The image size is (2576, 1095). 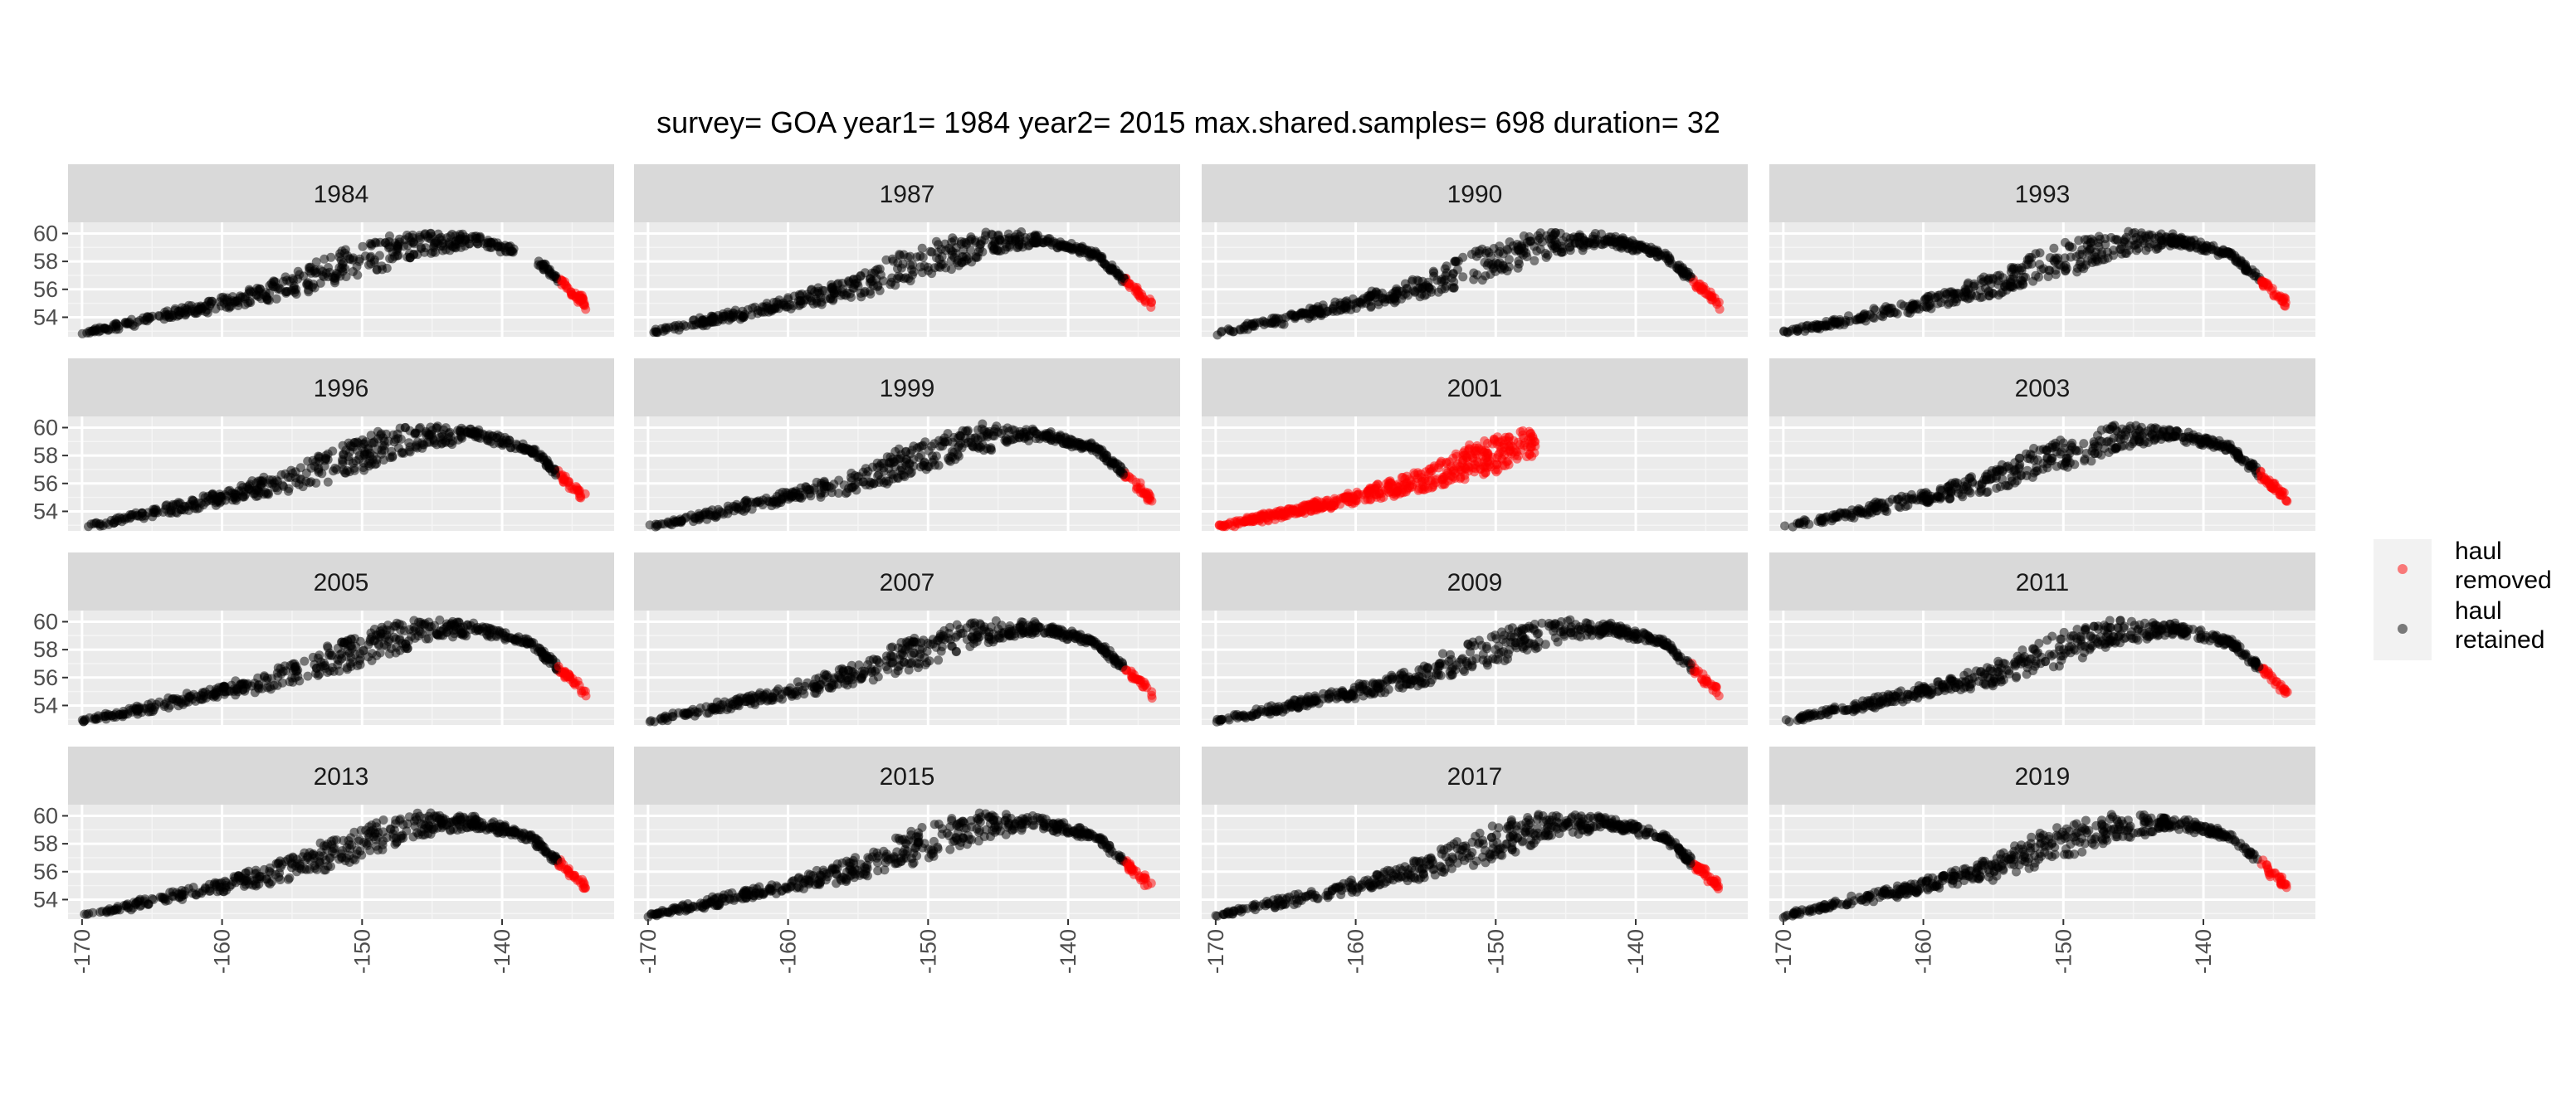 I want to click on facet-panel-2007: 2007, so click(x=907, y=639).